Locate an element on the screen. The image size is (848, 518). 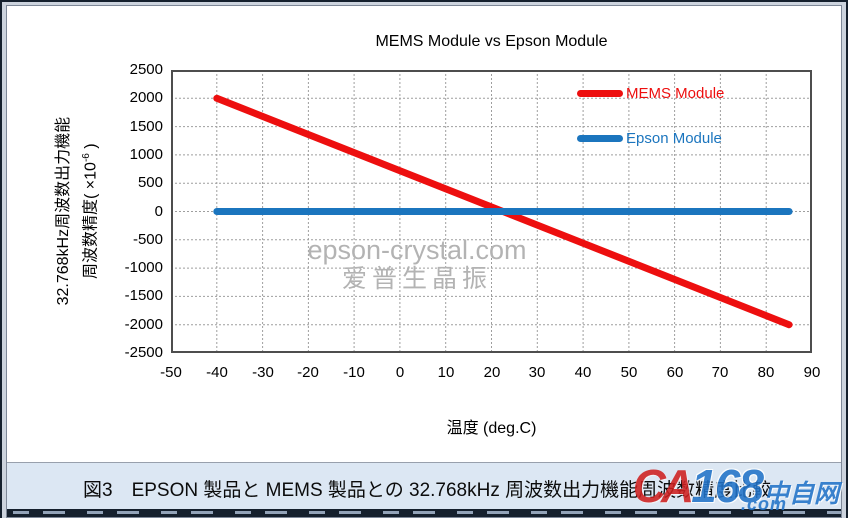
x-tick-label: 30 is located at coordinates (537, 372).